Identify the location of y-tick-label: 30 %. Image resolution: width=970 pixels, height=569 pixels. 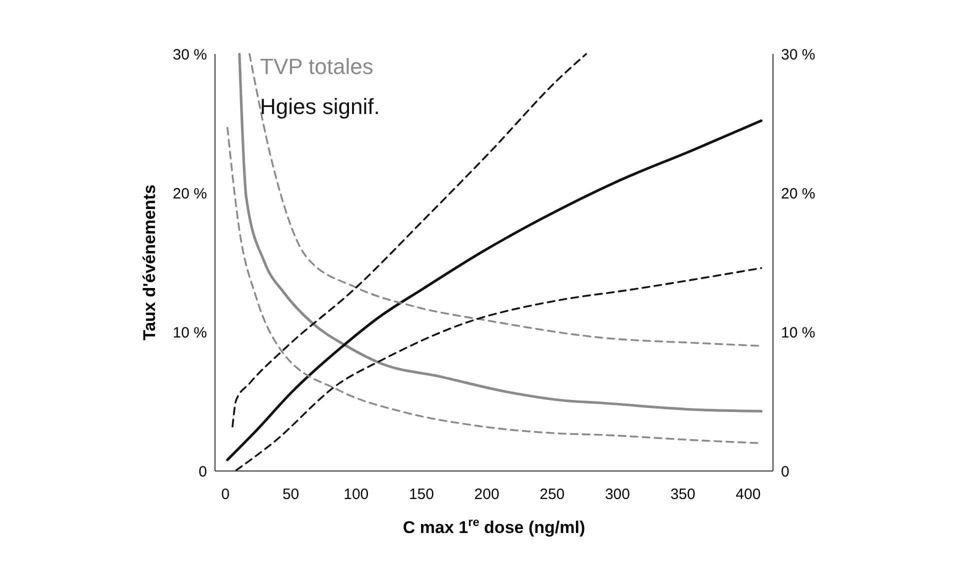
(189, 55).